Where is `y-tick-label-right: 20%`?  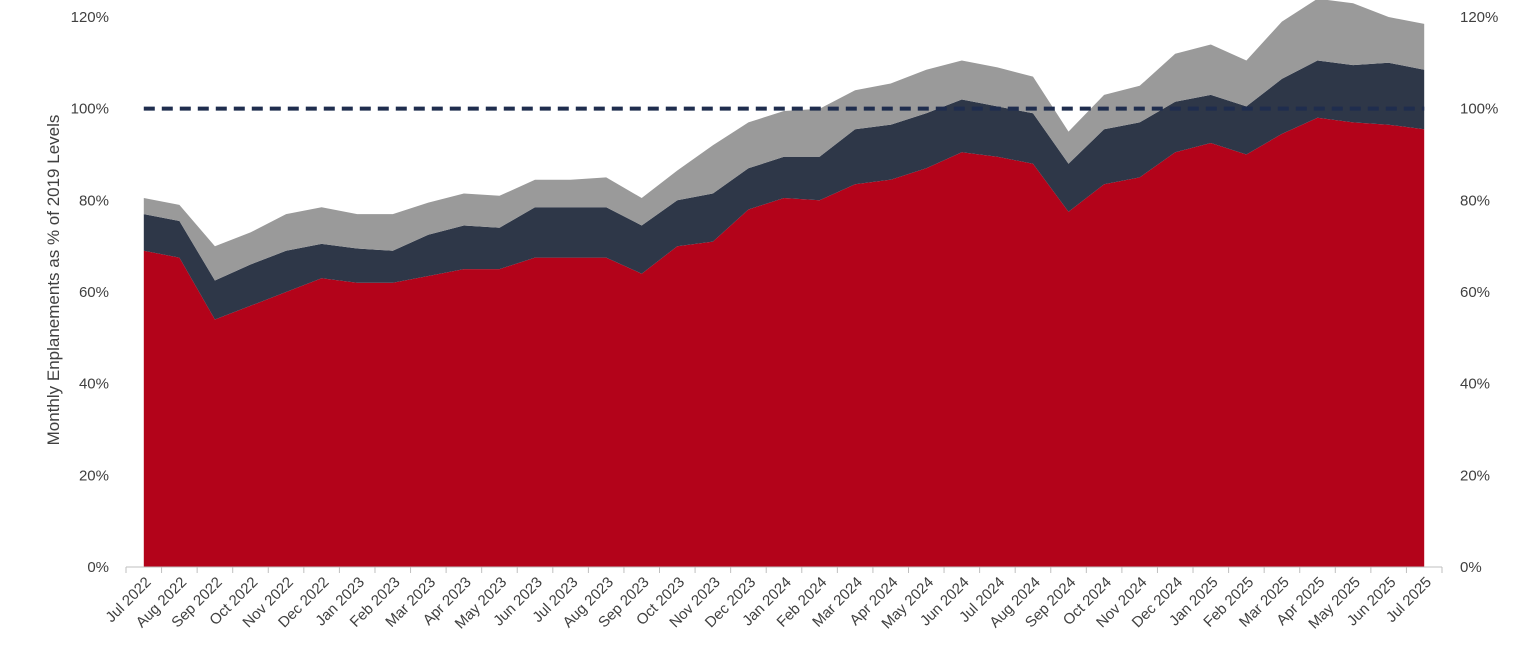
y-tick-label-right: 20% is located at coordinates (1475, 475).